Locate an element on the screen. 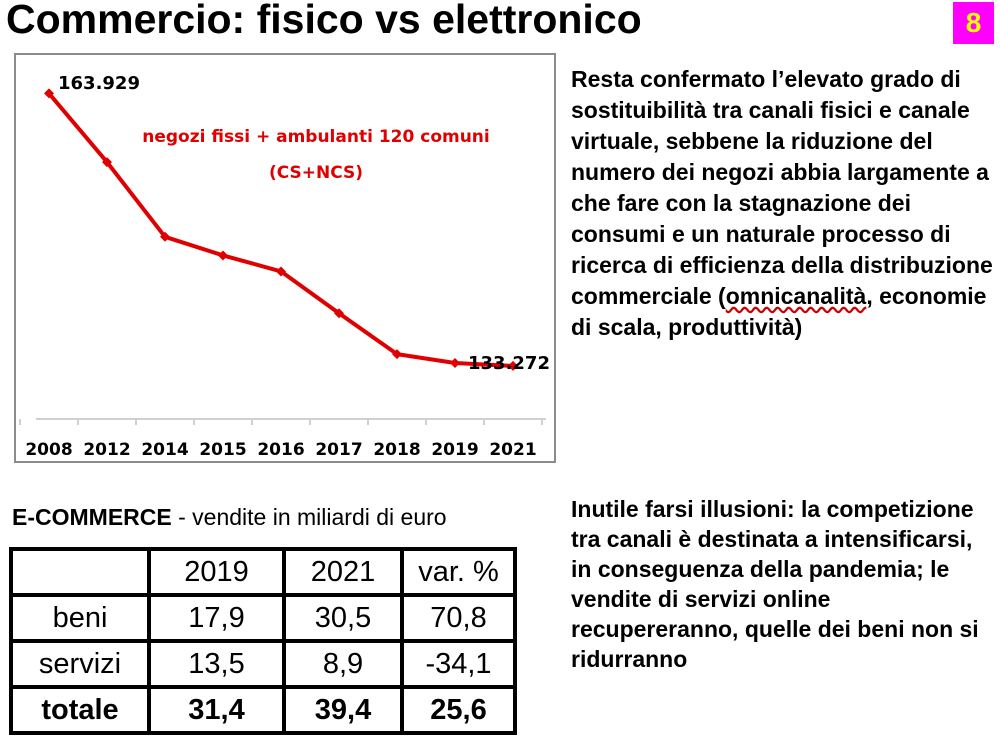 The width and height of the screenshot is (1000, 743). data-point-2012 is located at coordinates (107, 162).